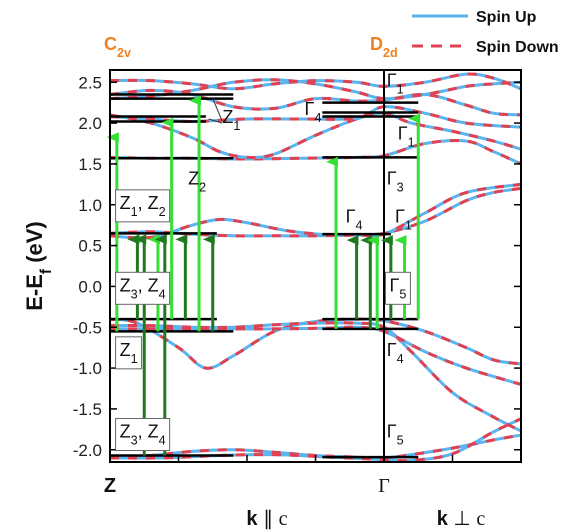  I want to click on y-tick-label: 1.5, so click(90, 164).